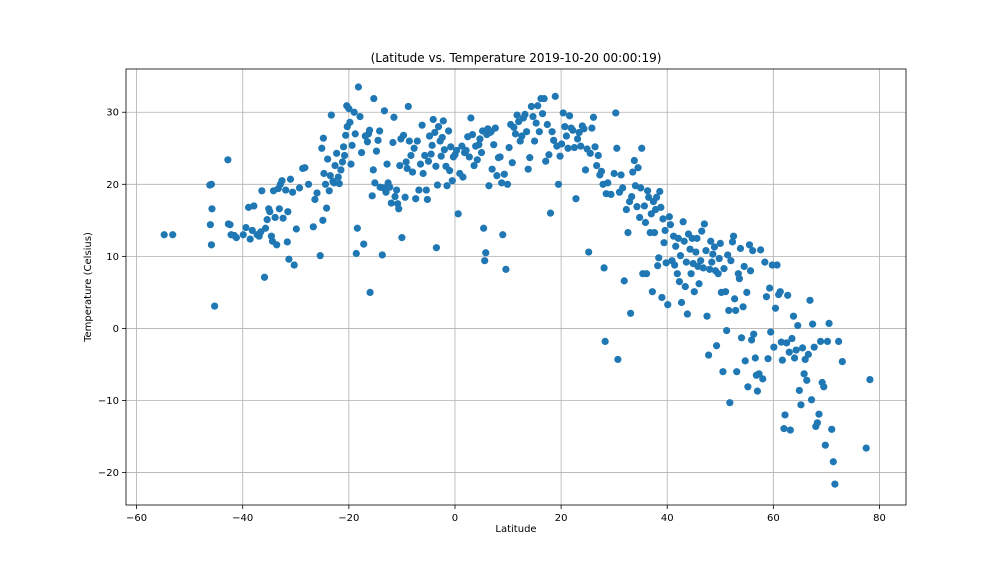  Describe the element at coordinates (112, 293) in the screenshot. I see `y-axis-ticks: −20 −10 0 10 20 30` at that location.